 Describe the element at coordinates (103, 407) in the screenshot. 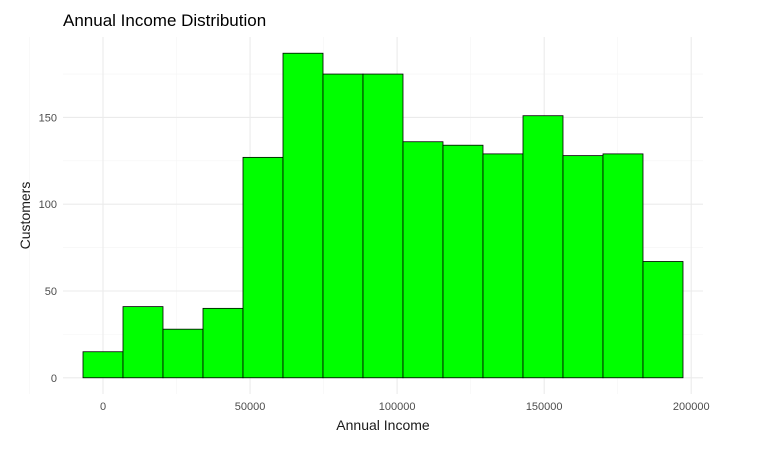

I see `x-tick-label: 0` at that location.